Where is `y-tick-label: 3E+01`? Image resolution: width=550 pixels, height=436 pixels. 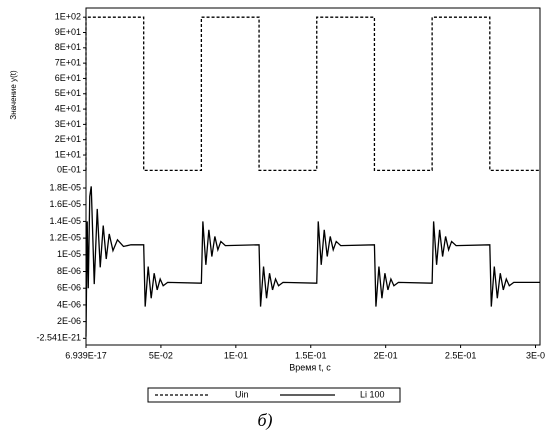
y-tick-label: 3E+01 is located at coordinates (68, 124).